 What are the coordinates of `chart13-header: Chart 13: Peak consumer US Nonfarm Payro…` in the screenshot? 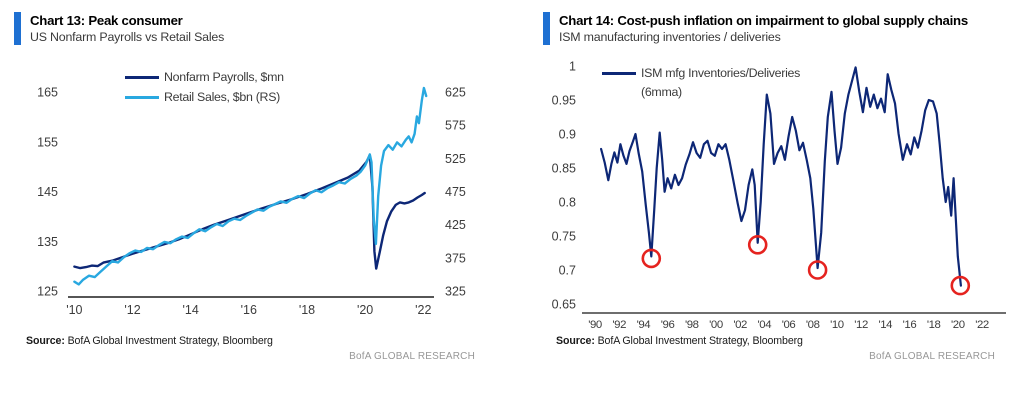 It's located at (259, 29).